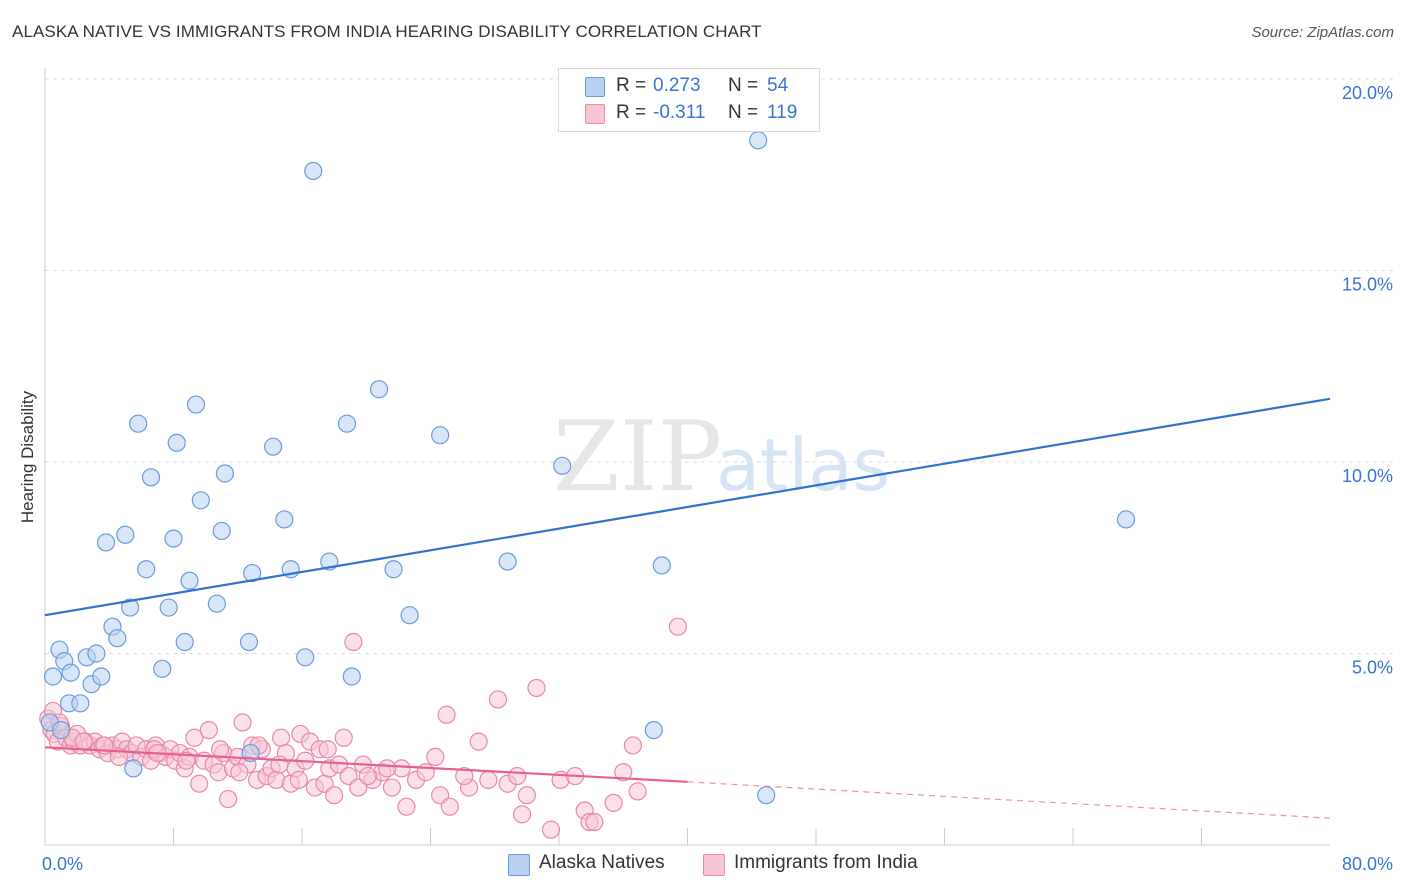 Image resolution: width=1406 pixels, height=892 pixels. Describe the element at coordinates (1322, 32) in the screenshot. I see `source-credit: Source: ZipAtlas.com` at that location.